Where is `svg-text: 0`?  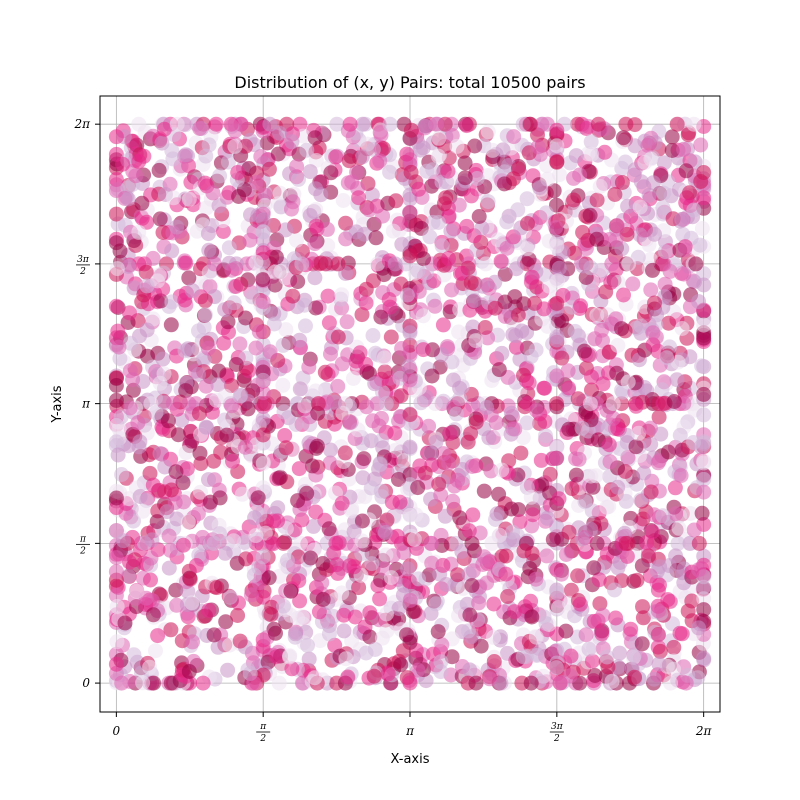
svg-text: 0 is located at coordinates (117, 731).